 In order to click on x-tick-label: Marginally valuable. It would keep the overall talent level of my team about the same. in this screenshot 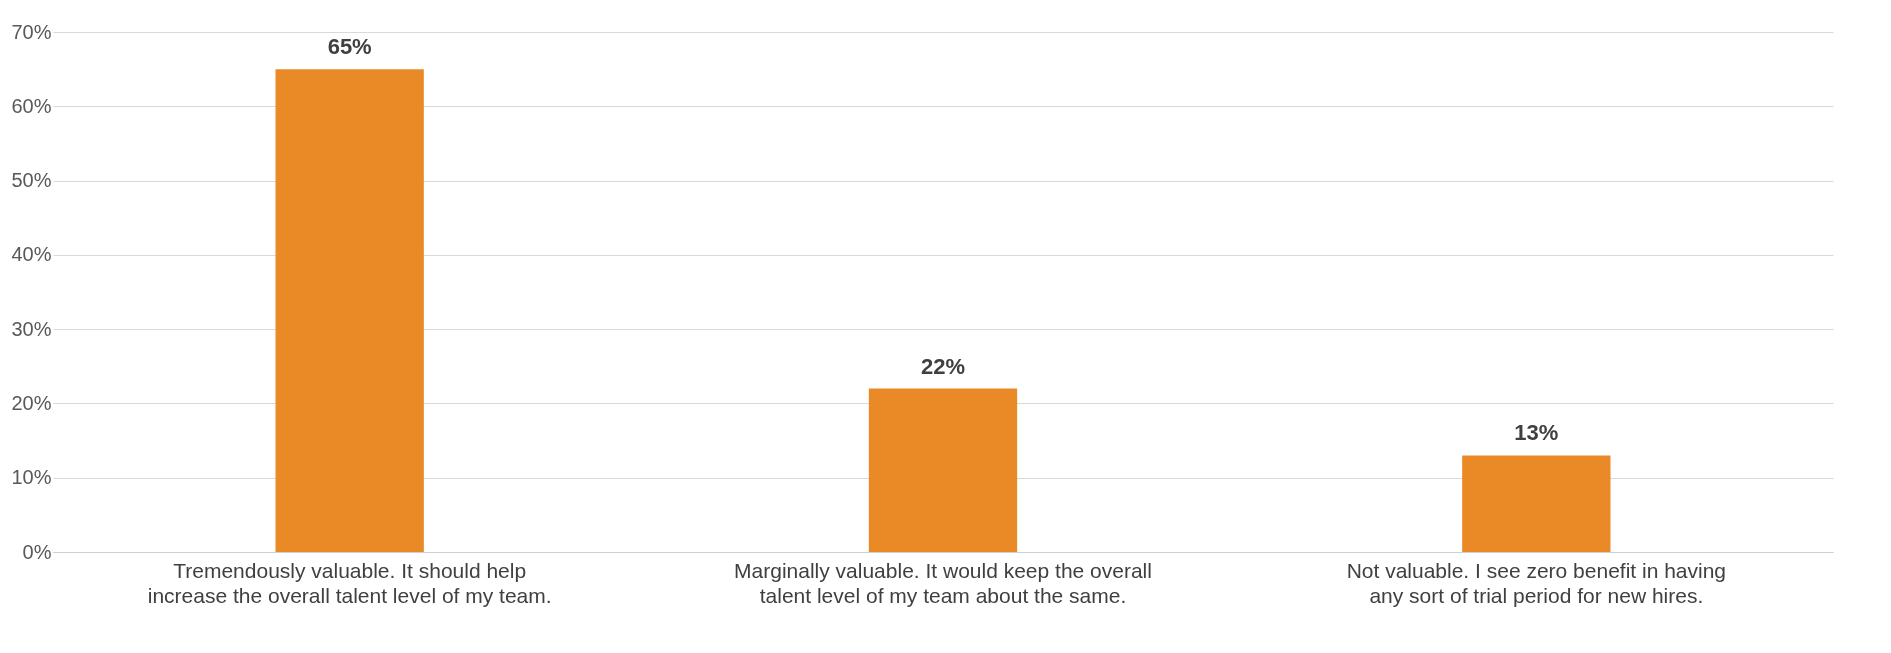, I will do `click(943, 582)`.